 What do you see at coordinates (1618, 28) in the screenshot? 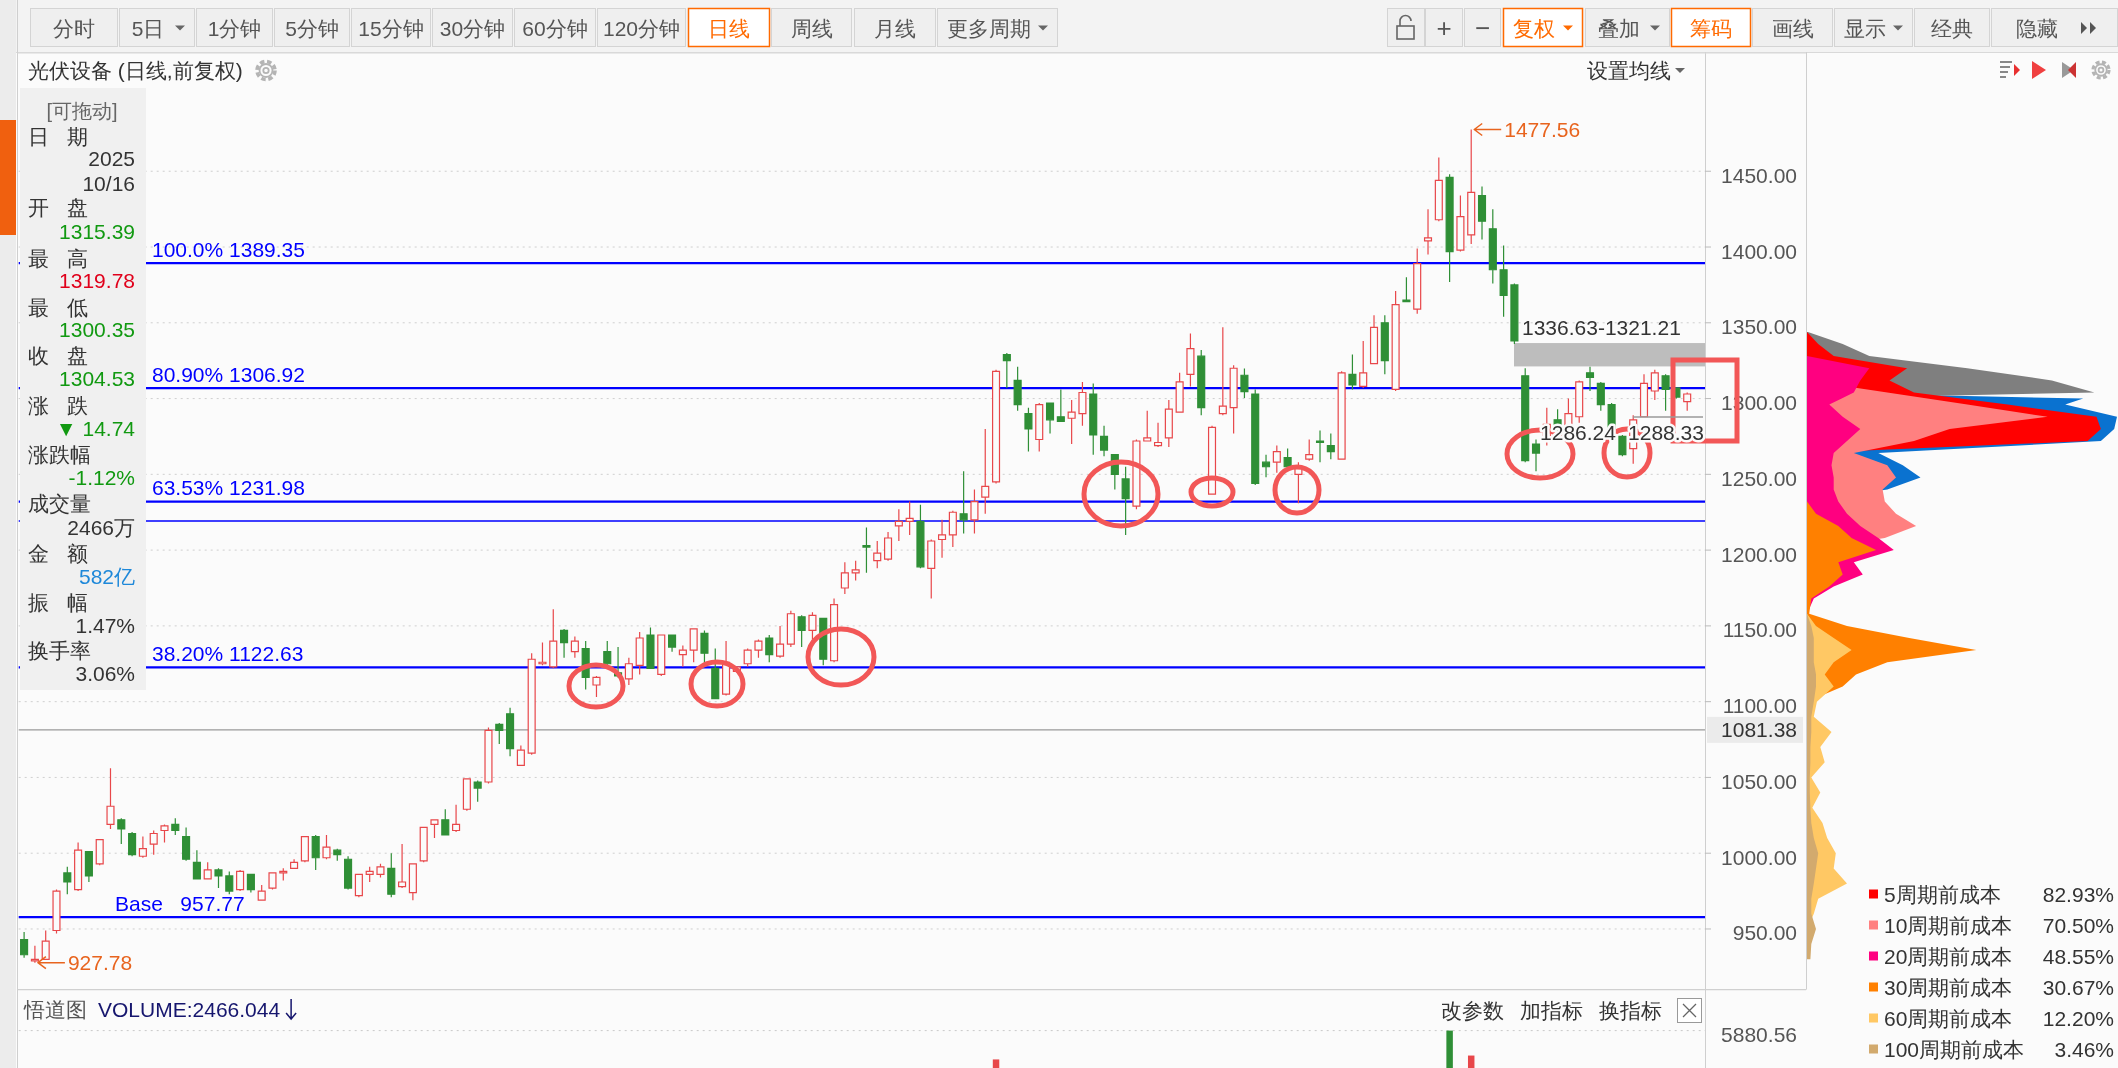
I see `text: 叠加` at bounding box center [1618, 28].